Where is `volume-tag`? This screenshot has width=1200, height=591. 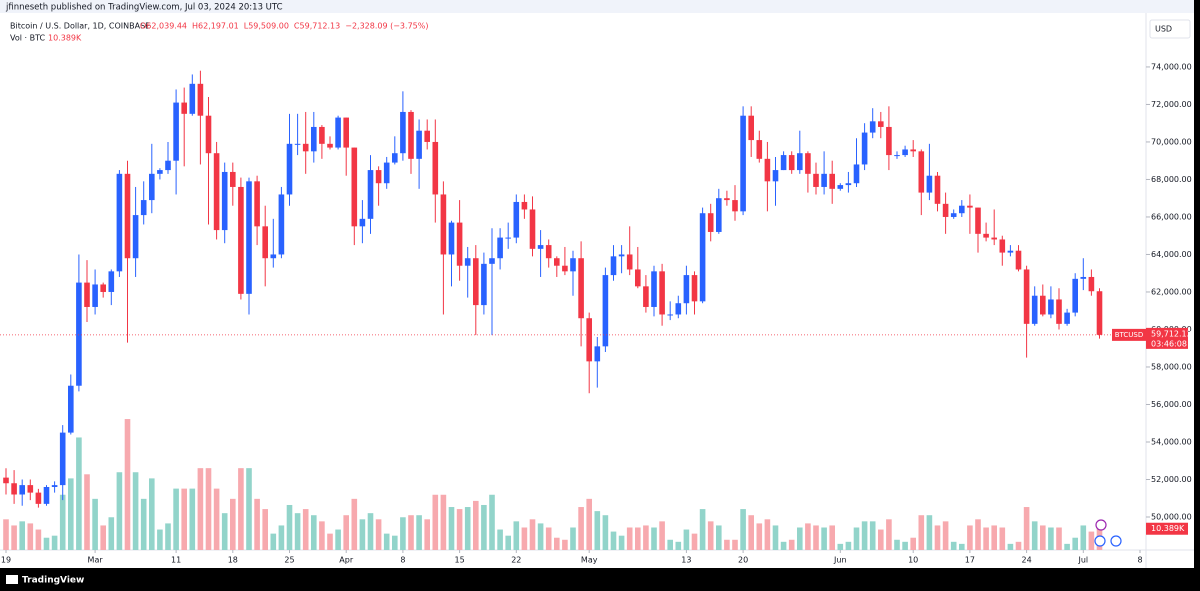 volume-tag is located at coordinates (1167, 528).